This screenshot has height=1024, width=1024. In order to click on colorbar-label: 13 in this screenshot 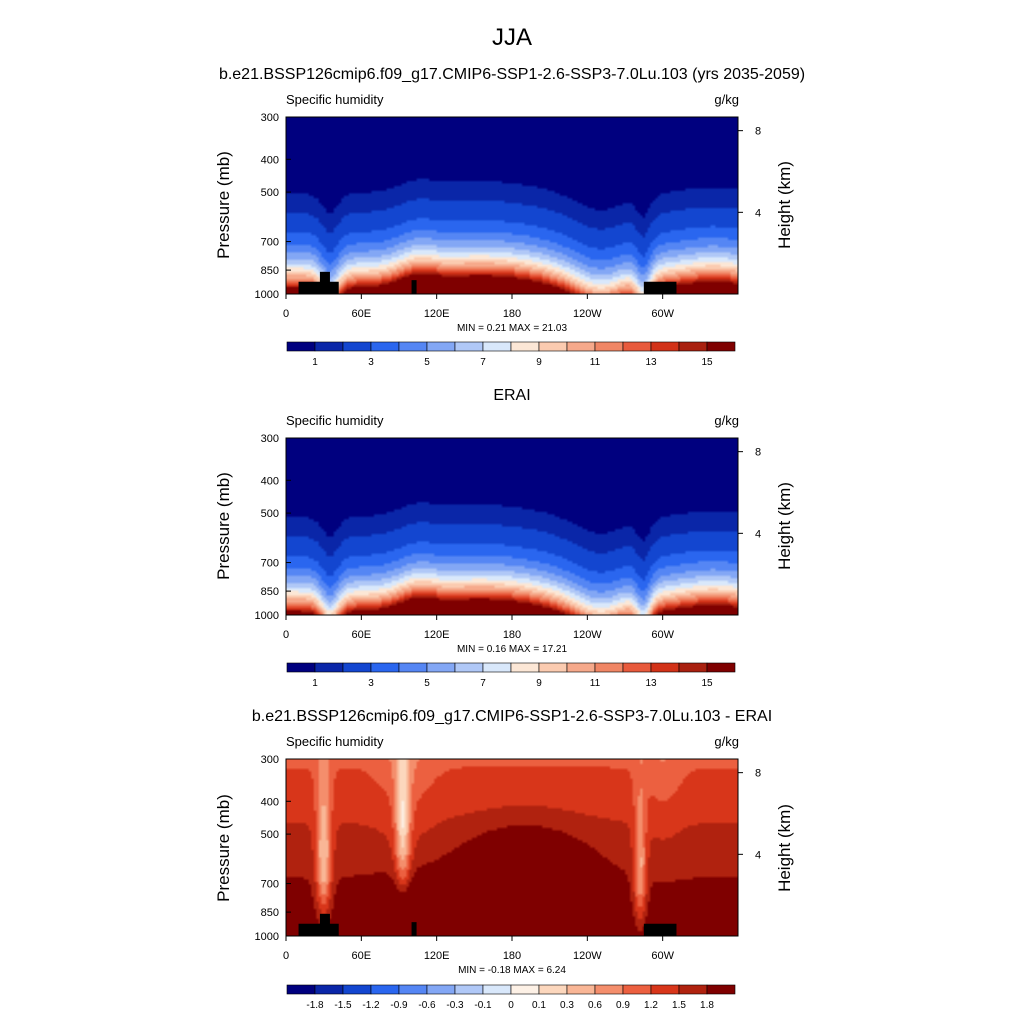, I will do `click(651, 362)`.